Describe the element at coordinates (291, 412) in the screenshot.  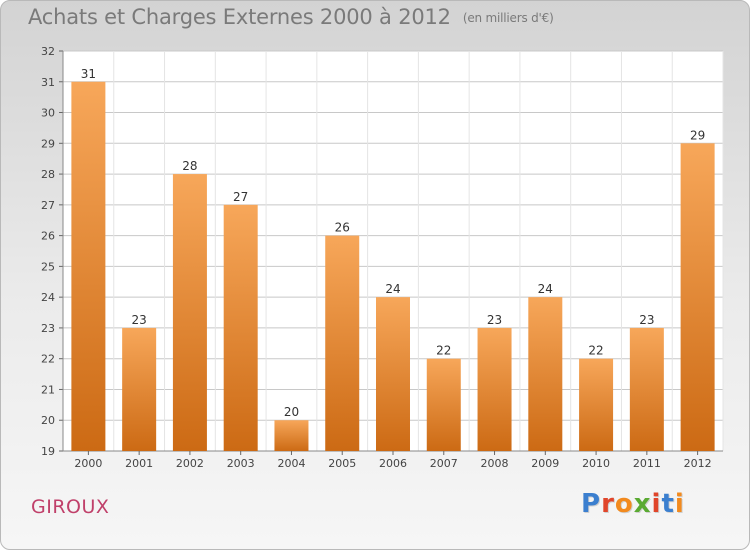
I see `data-label: 20` at that location.